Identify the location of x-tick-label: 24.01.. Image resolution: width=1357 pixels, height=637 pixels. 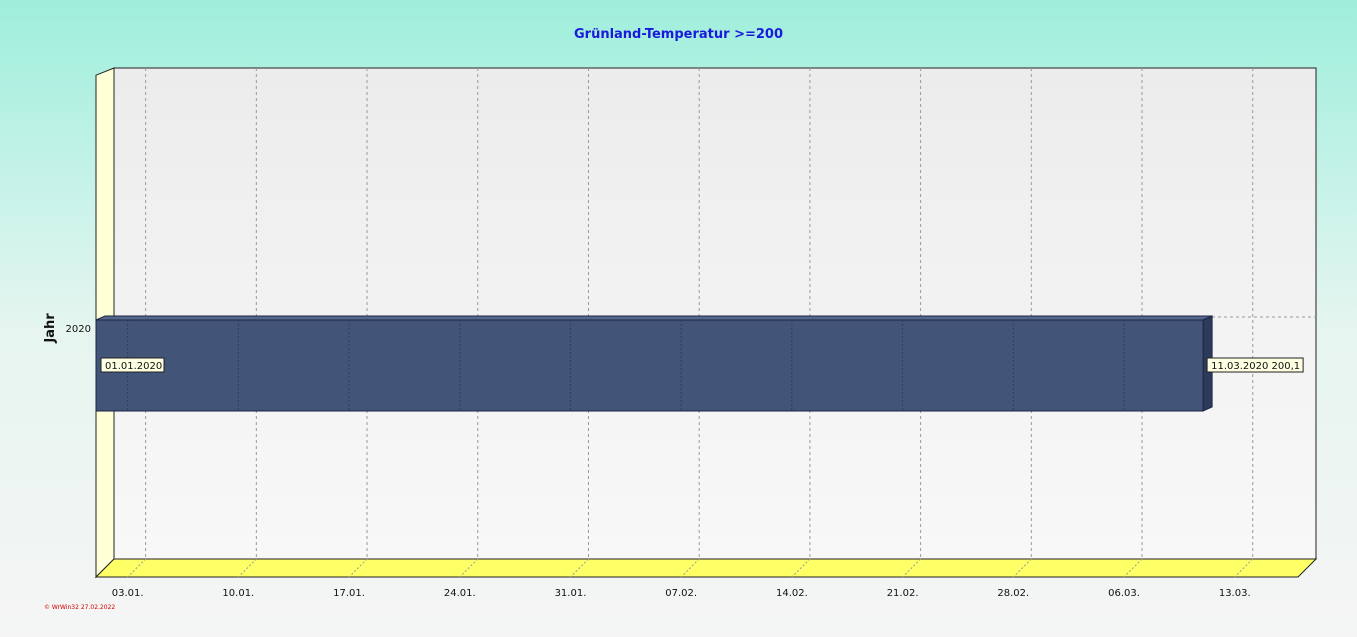
(460, 593).